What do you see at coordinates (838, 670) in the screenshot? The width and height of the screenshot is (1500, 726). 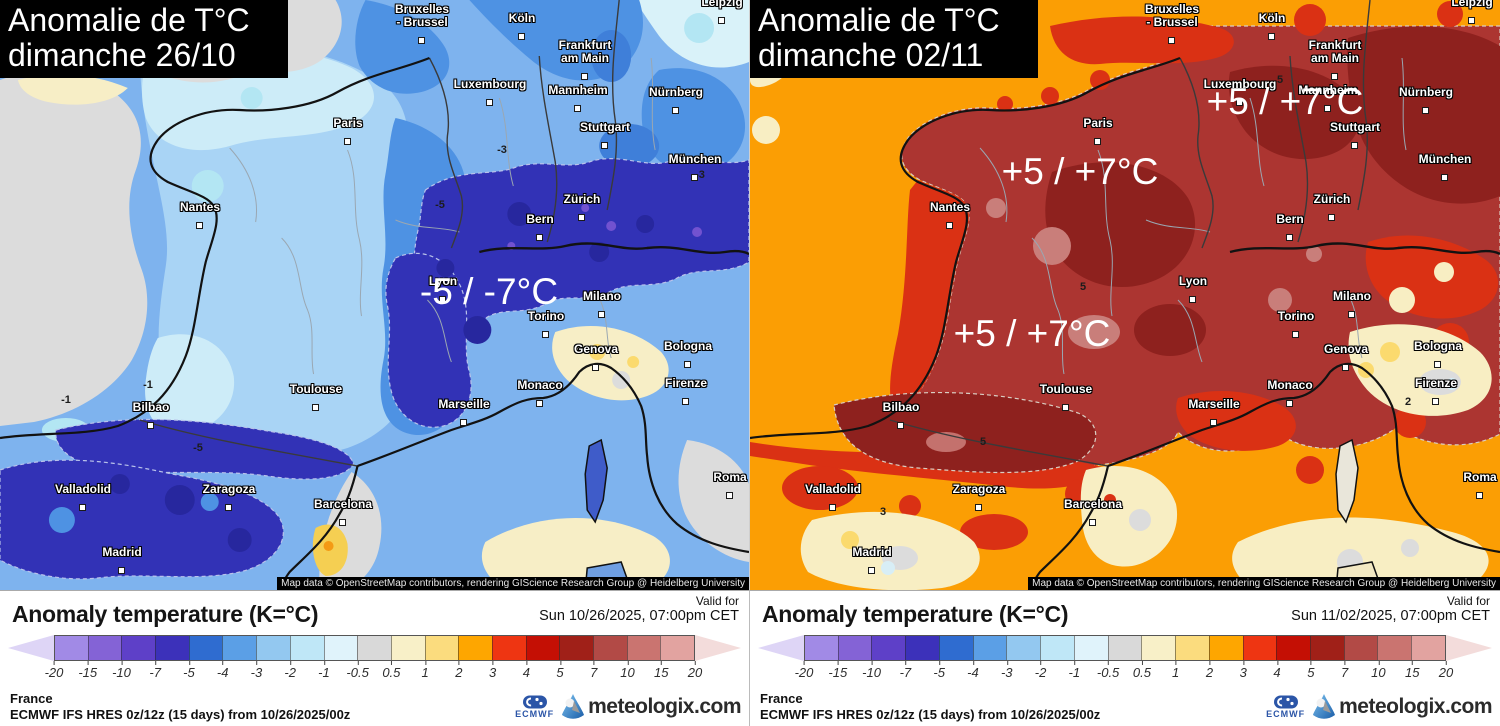 I see `legend-tick: -15` at bounding box center [838, 670].